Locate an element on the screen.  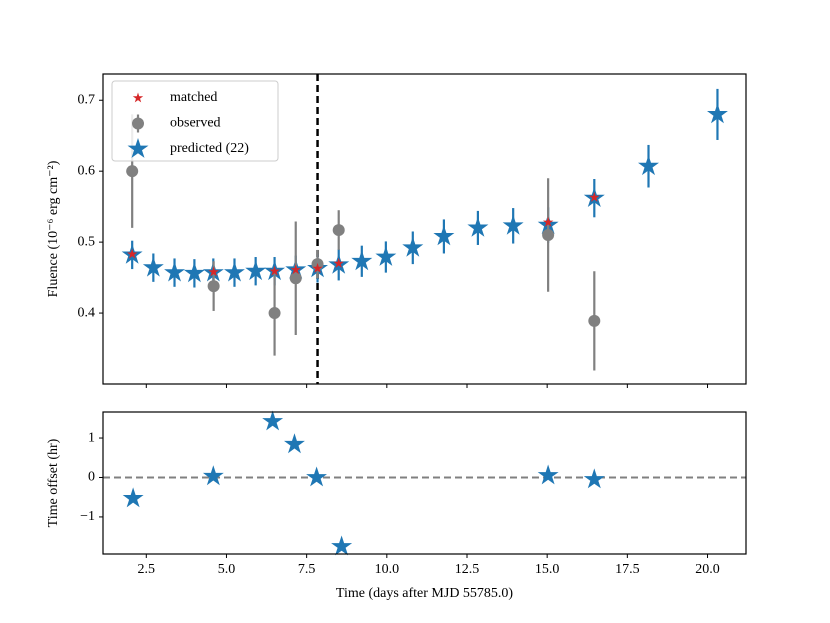
x-tick-label: 2.5 is located at coordinates (147, 569).